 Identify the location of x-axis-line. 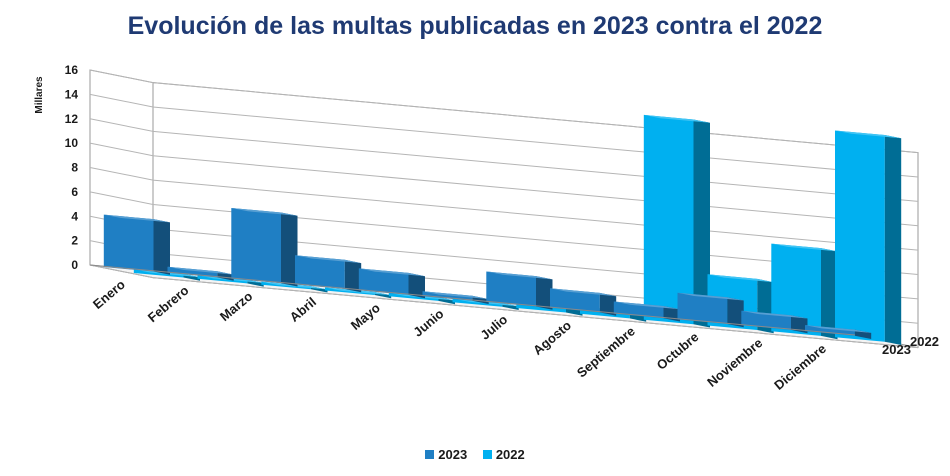
(472, 300).